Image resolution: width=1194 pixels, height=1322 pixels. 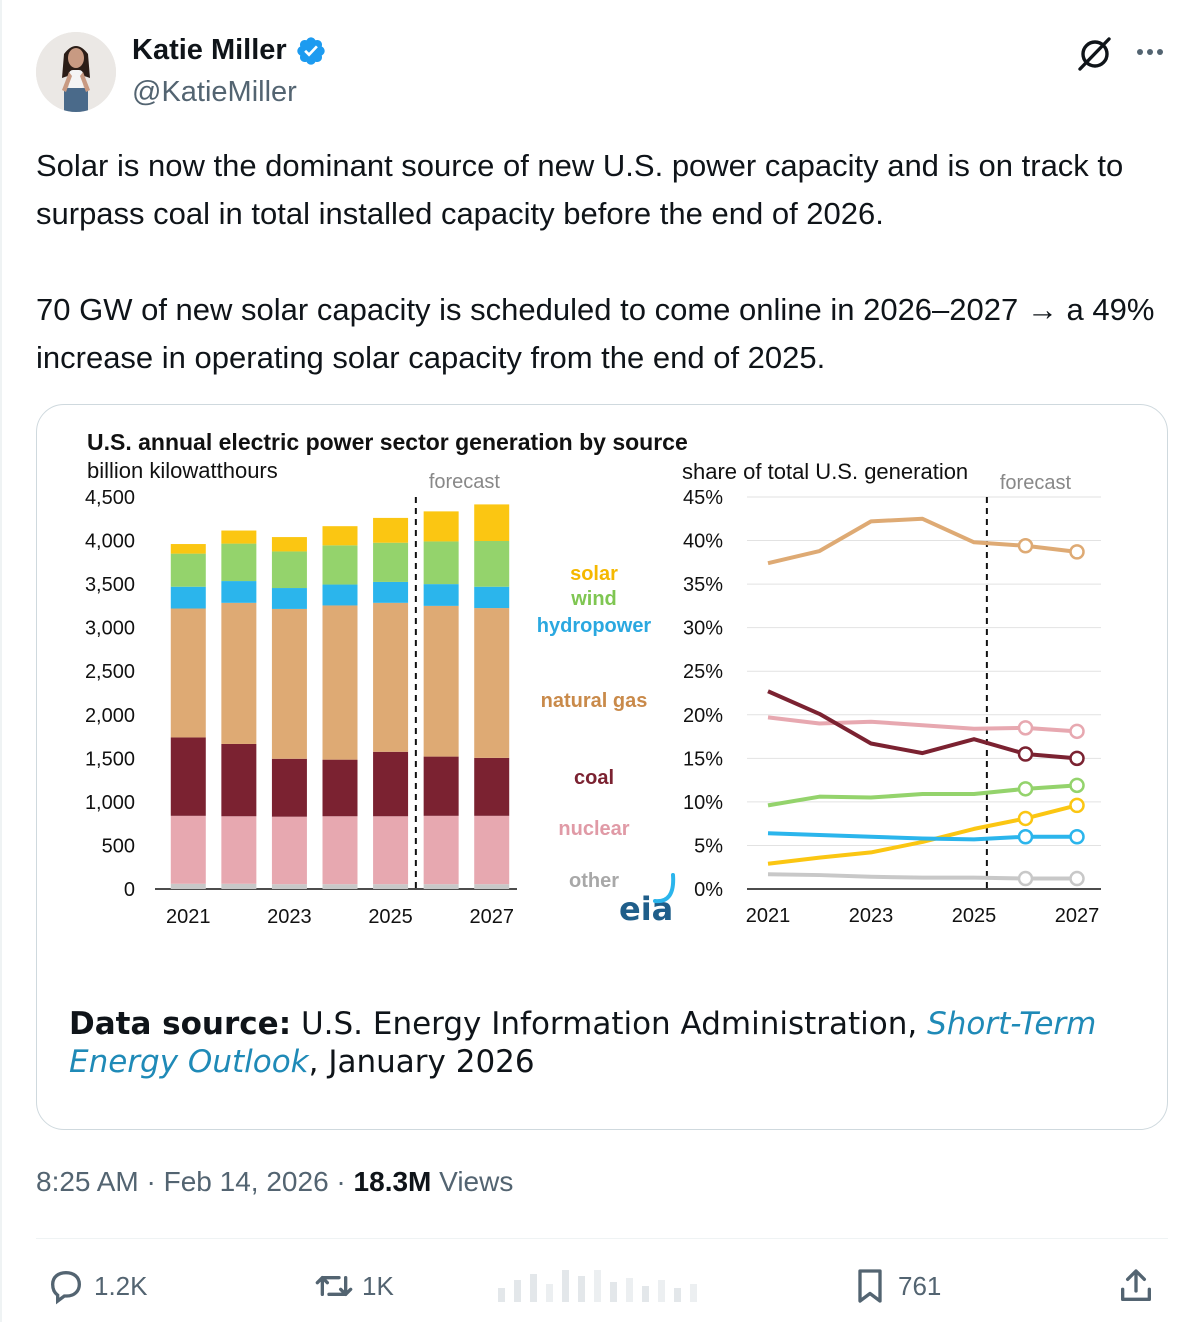 What do you see at coordinates (870, 1286) in the screenshot?
I see `bookmark-icon` at bounding box center [870, 1286].